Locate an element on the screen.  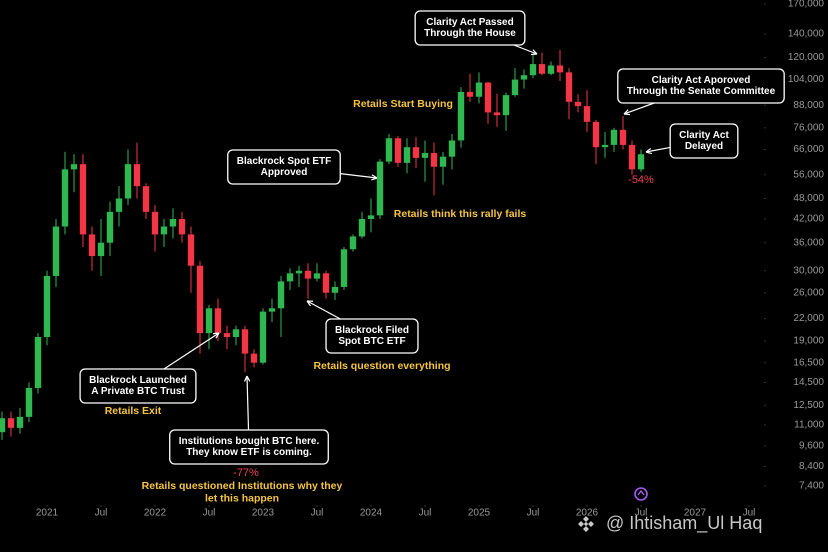
annotation-text: Delayed is located at coordinates (704, 146).